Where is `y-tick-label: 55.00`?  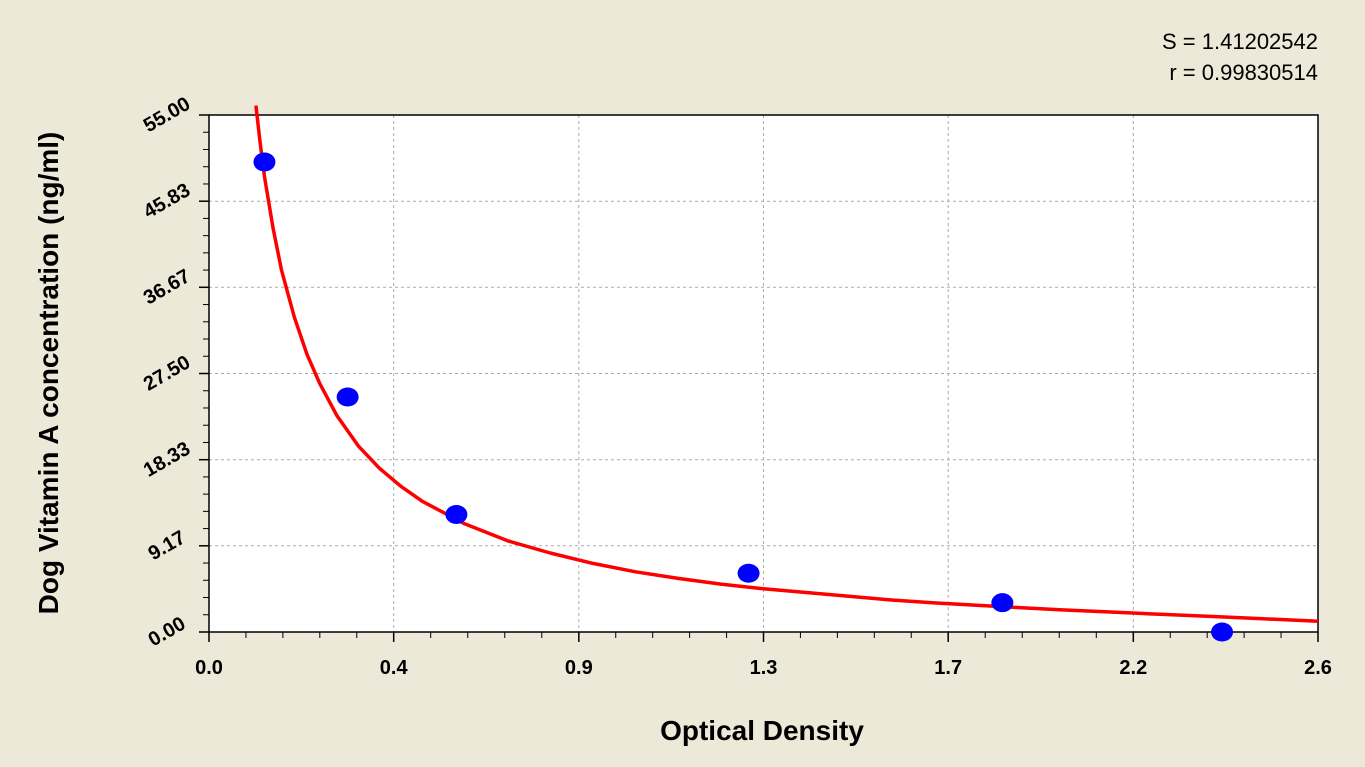 y-tick-label: 55.00 is located at coordinates (167, 115).